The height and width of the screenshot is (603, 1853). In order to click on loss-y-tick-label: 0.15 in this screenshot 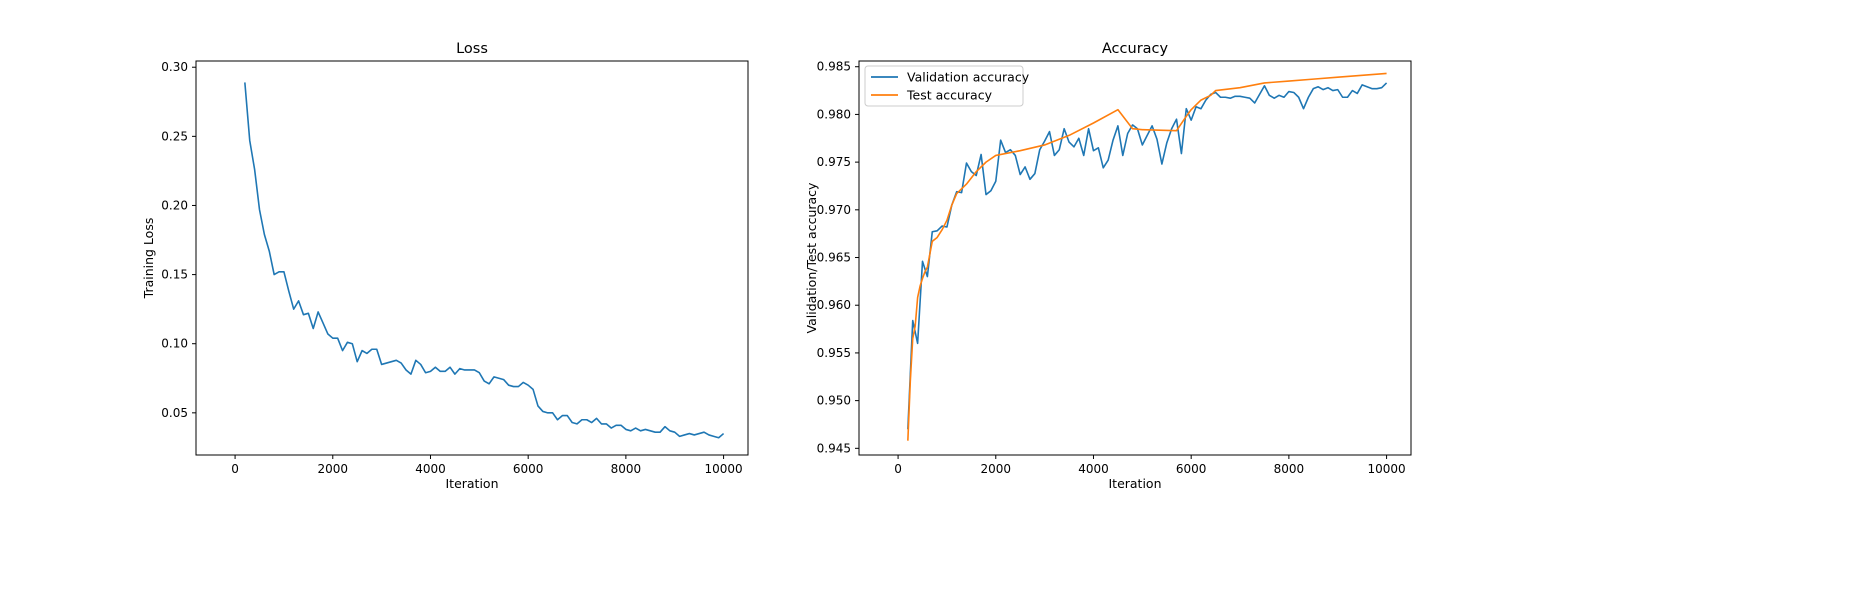, I will do `click(174, 275)`.